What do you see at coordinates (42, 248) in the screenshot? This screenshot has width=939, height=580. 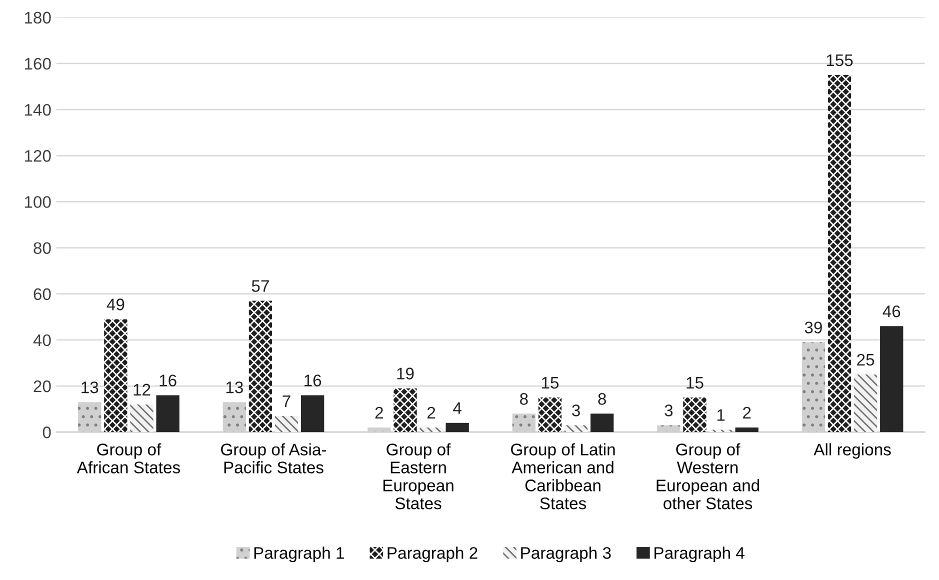 I see `y-tick-label: 80` at bounding box center [42, 248].